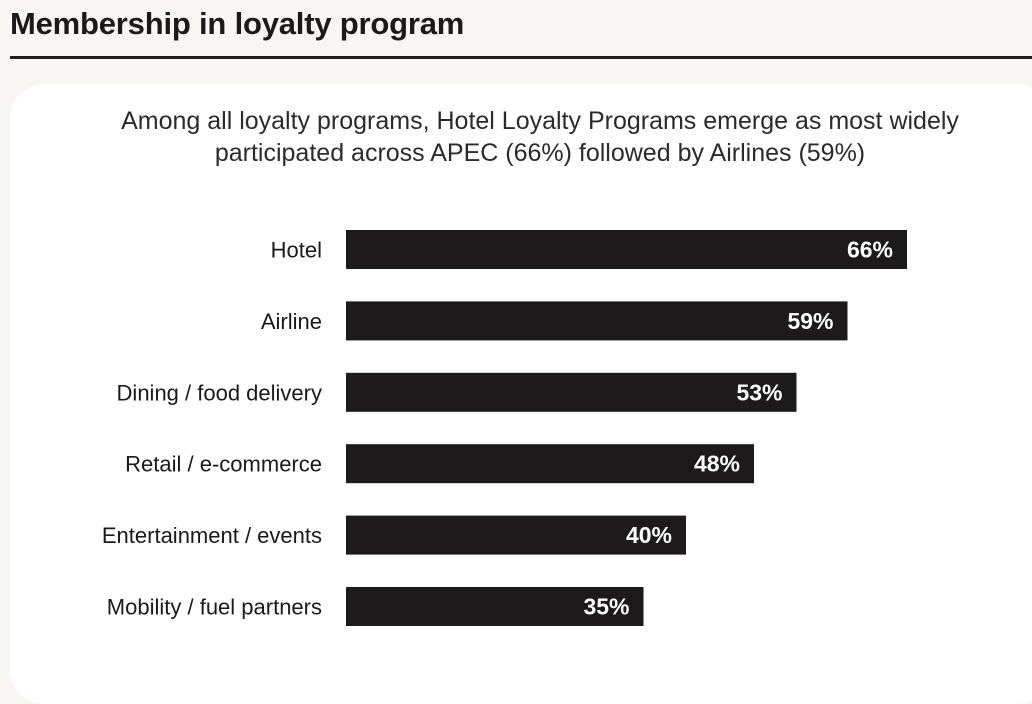 This screenshot has height=704, width=1032. Describe the element at coordinates (649, 535) in the screenshot. I see `value-label-5: 40%` at that location.